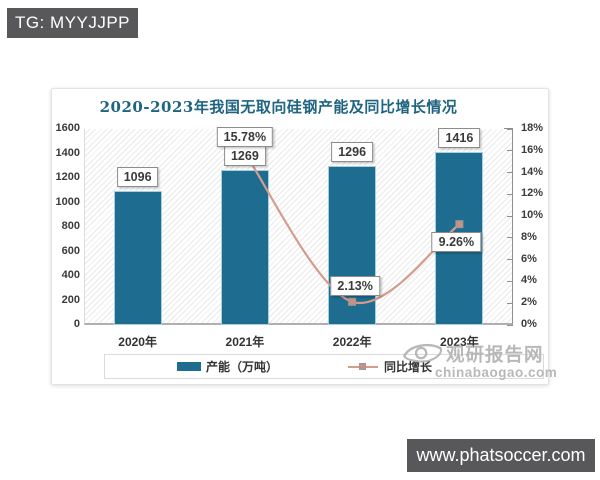  What do you see at coordinates (459, 342) in the screenshot?
I see `x-axis-label: 2023年` at bounding box center [459, 342].